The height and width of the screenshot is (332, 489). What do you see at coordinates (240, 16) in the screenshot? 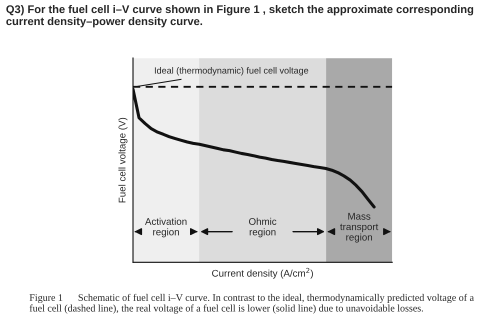
I see `chart-title: Q3) For the fuel cell i–V curve shown in Figure 1 , sketch the approximate corresponding current density–power density curve.` at bounding box center [240, 16].